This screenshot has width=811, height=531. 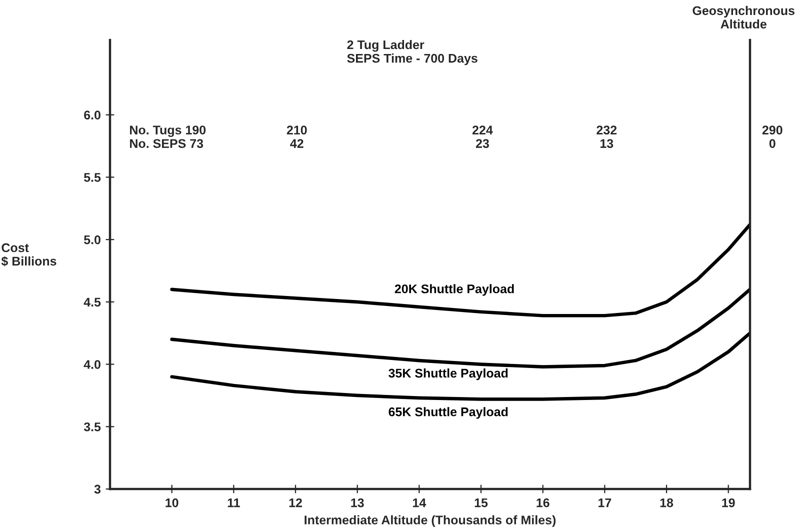 What do you see at coordinates (448, 413) in the screenshot?
I see `series-label: 65K Shuttle Payload` at bounding box center [448, 413].